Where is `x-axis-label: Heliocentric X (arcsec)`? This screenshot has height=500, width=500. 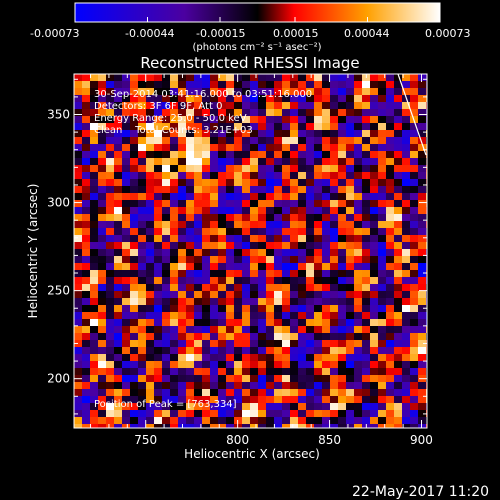 x-axis-label: Heliocentric X (arcsec) is located at coordinates (252, 454).